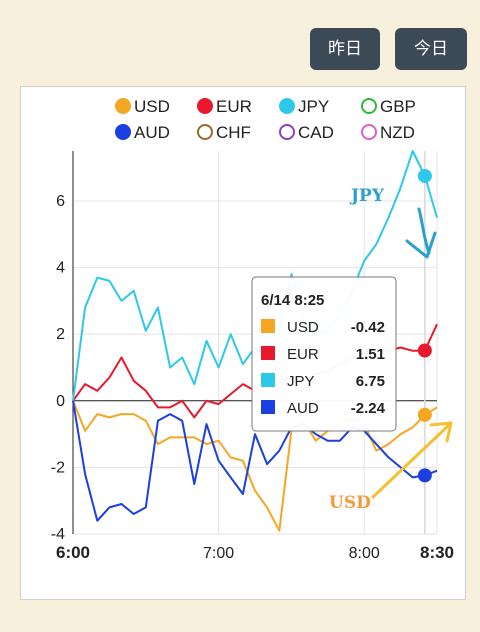 The image size is (480, 632). What do you see at coordinates (303, 354) in the screenshot?
I see `tooltip-series-name: EUR` at bounding box center [303, 354].